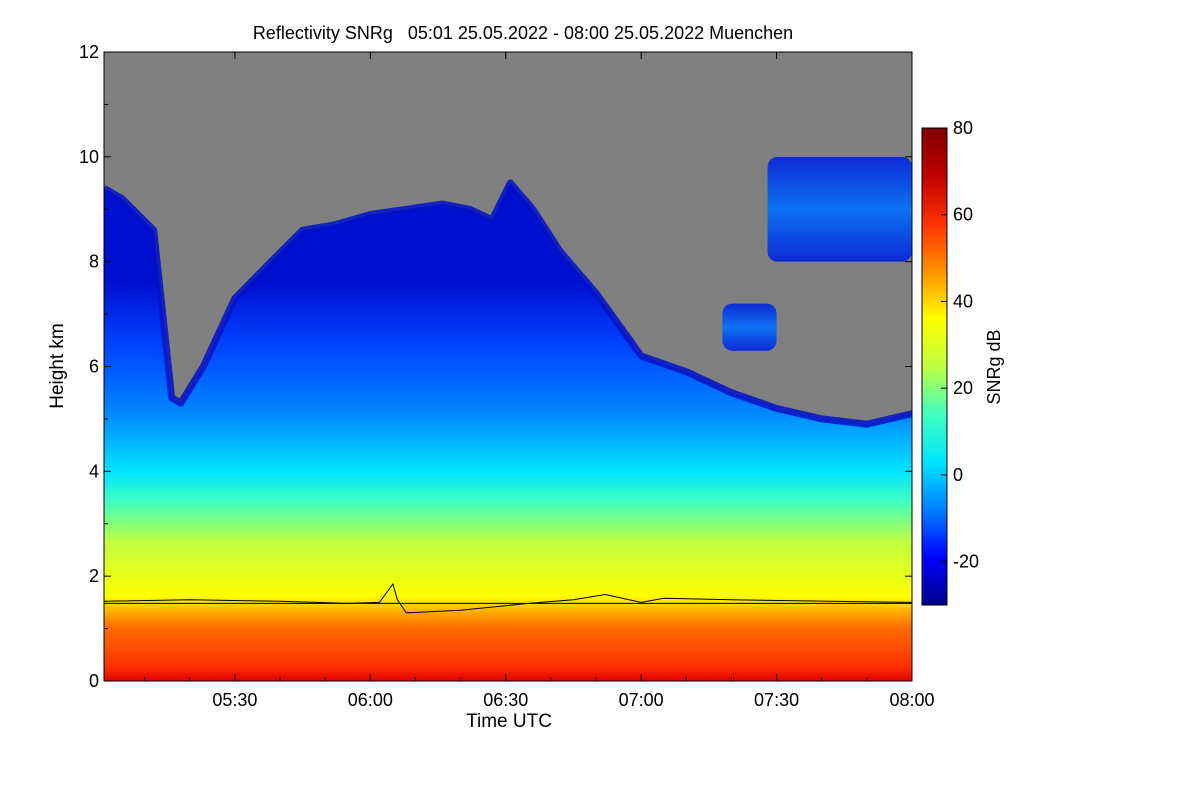  I want to click on x-tick-label: 07:30, so click(776, 700).